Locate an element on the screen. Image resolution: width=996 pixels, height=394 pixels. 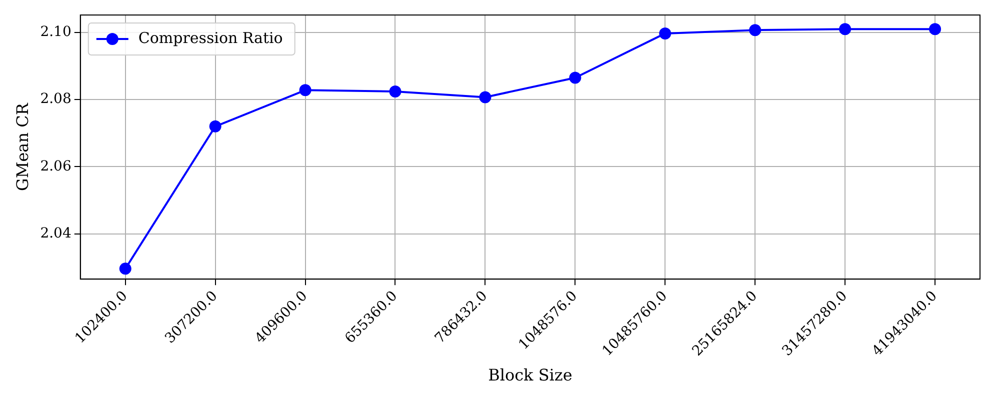
y-tick-label: 2.10 is located at coordinates (56, 32).